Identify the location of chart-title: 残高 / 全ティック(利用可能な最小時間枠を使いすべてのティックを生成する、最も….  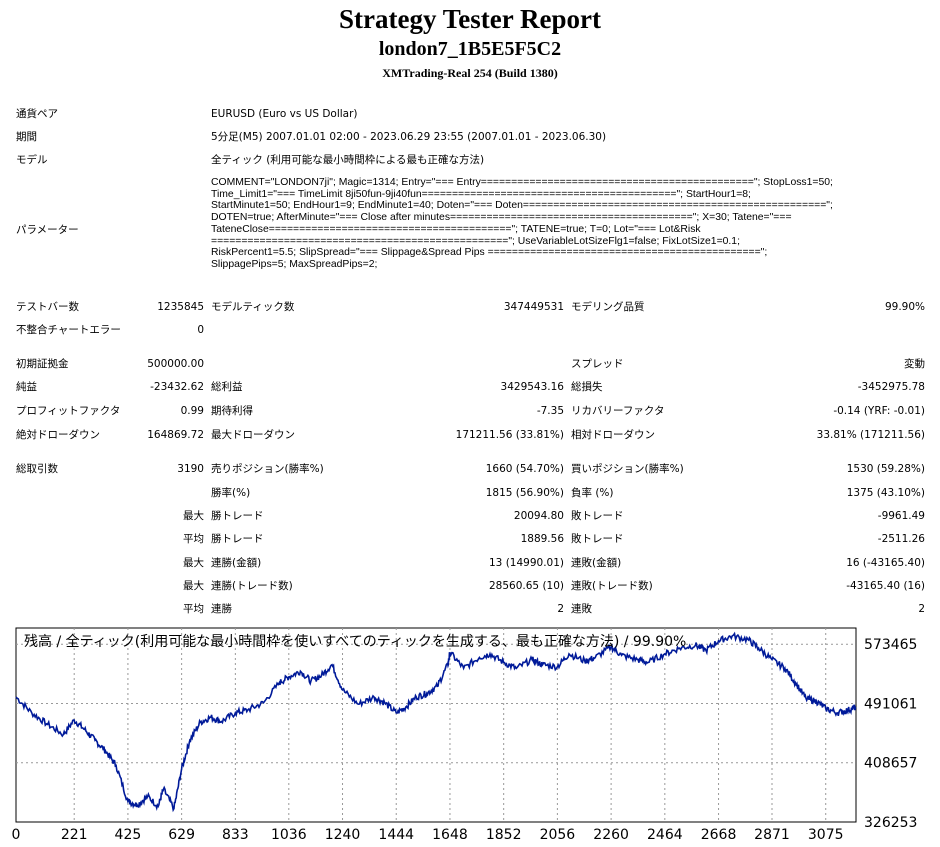
(355, 641).